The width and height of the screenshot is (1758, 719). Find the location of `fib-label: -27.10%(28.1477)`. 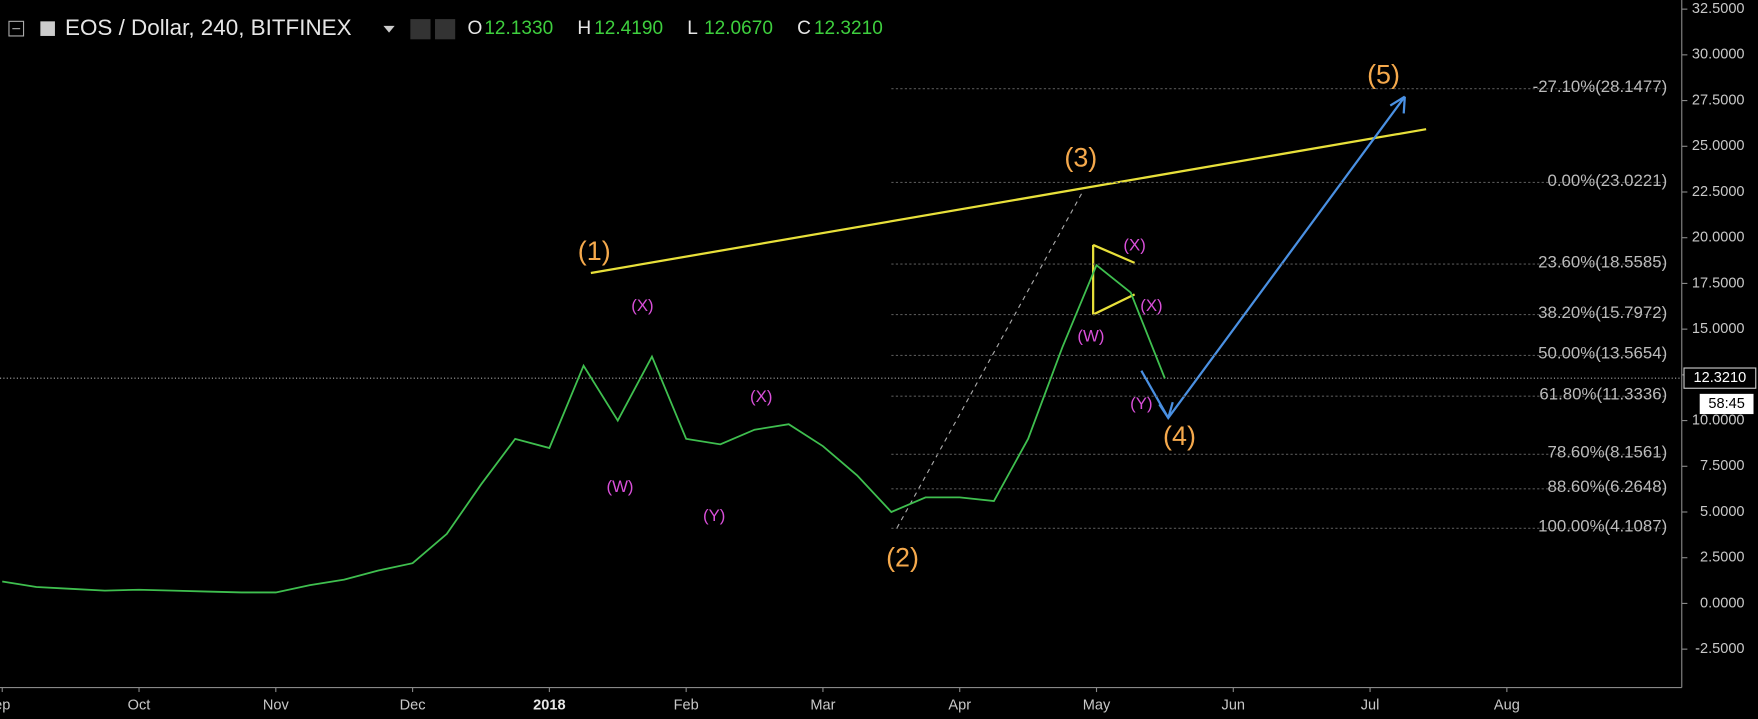

fib-label: -27.10%(28.1477) is located at coordinates (1600, 86).